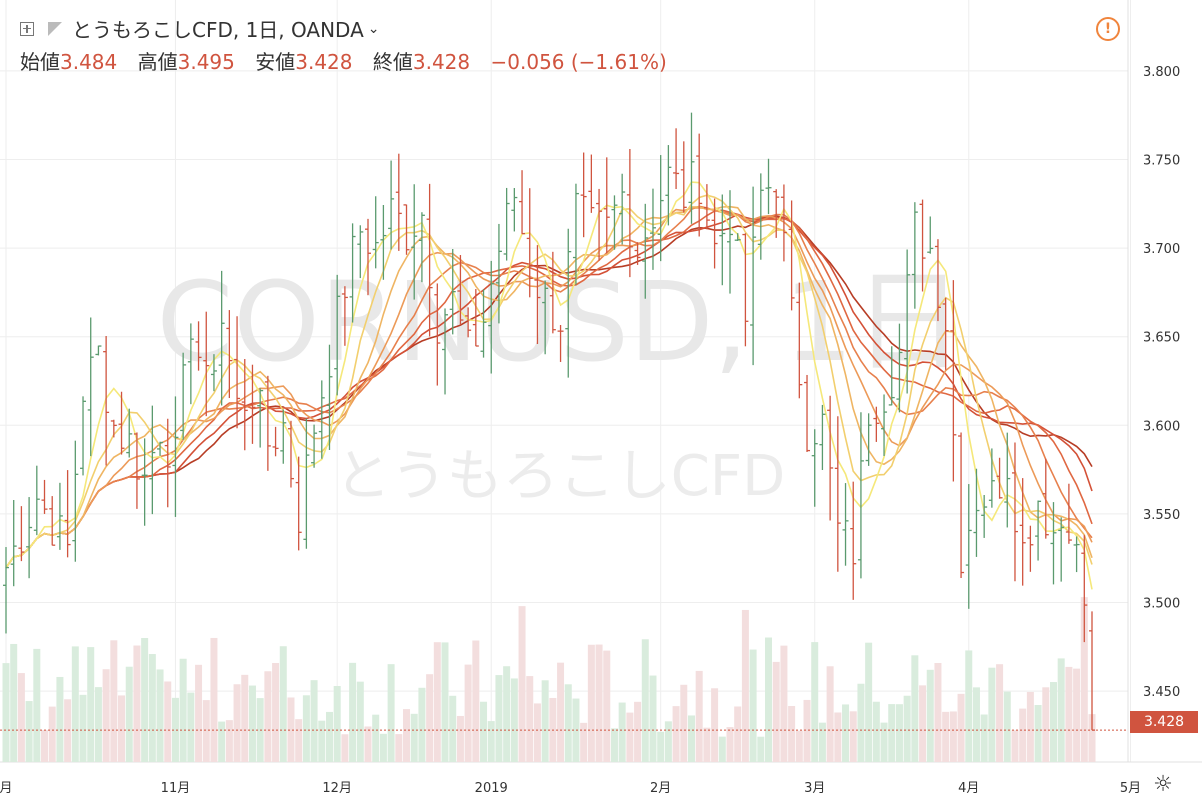 The image size is (1202, 804). Describe the element at coordinates (441, 62) in the screenshot. I see `close-value: 3.428` at that location.